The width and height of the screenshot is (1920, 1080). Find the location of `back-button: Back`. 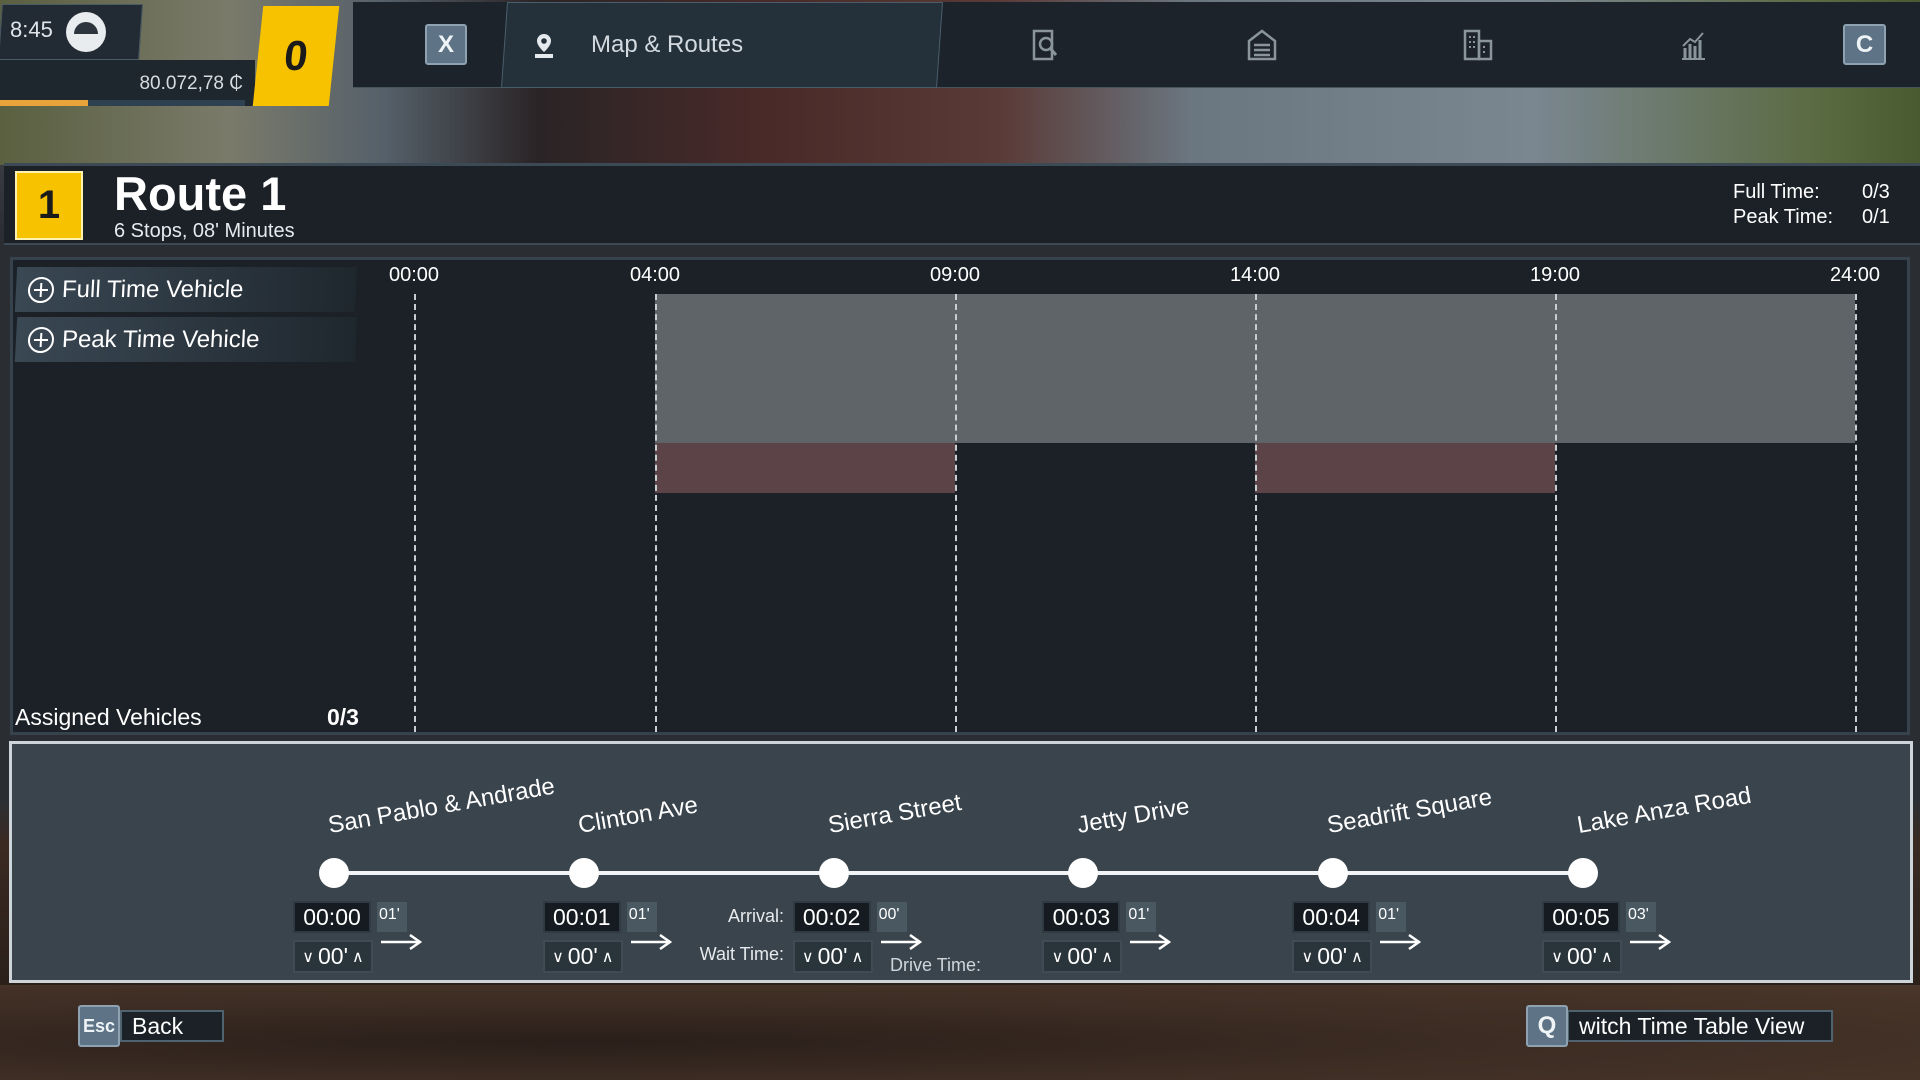

back-button: Back is located at coordinates (172, 1026).